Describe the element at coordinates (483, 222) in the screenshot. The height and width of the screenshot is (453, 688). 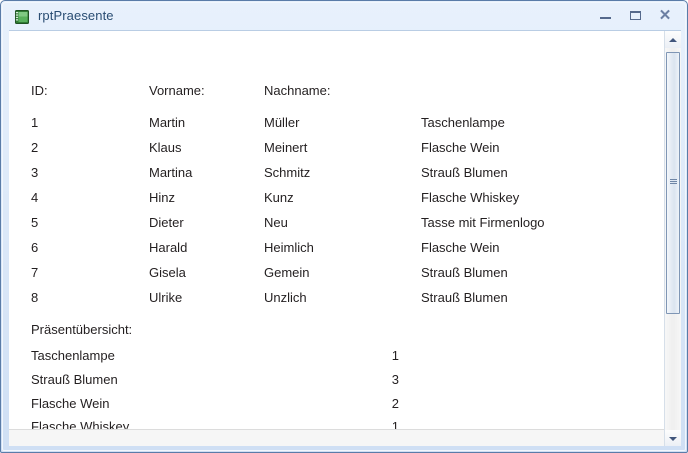
I see `cell-gift: Tasse mit Firmenlogo` at that location.